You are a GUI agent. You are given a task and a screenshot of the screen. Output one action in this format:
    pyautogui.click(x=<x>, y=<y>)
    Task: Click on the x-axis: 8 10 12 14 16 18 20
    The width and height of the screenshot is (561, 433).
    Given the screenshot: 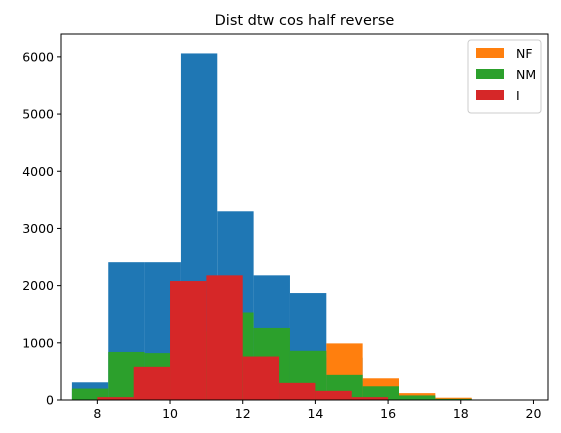 What is the action you would take?
    pyautogui.click(x=317, y=410)
    